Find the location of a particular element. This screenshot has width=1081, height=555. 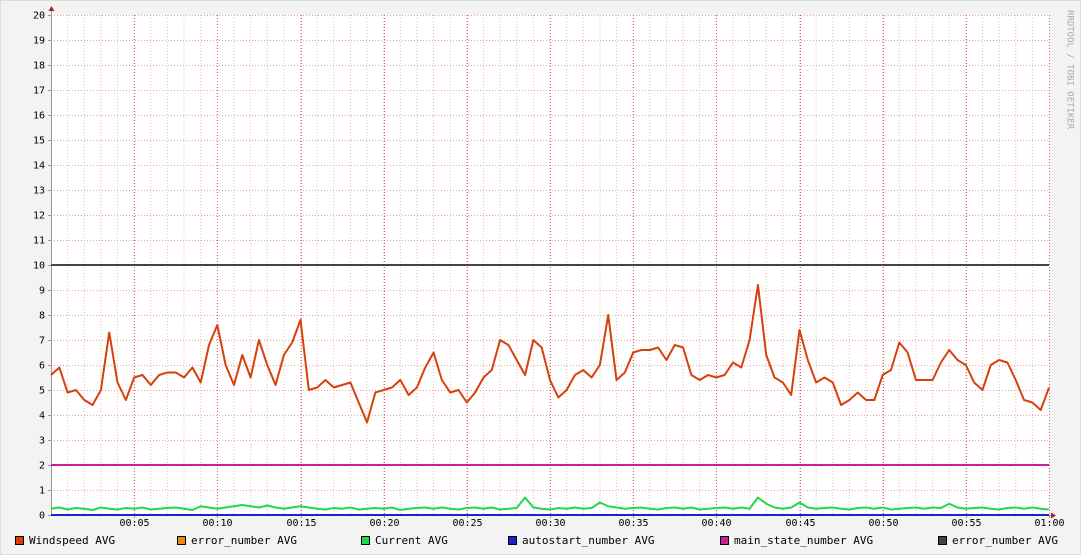

y-tick-label: 13 is located at coordinates (39, 191).